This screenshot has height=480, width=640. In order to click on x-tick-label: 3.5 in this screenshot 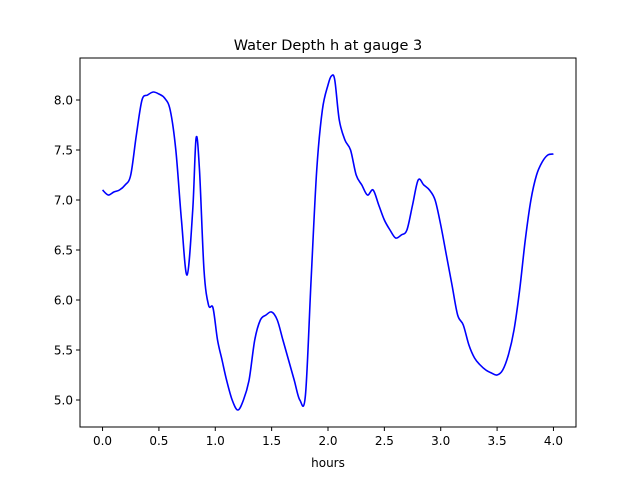, I will do `click(497, 441)`.